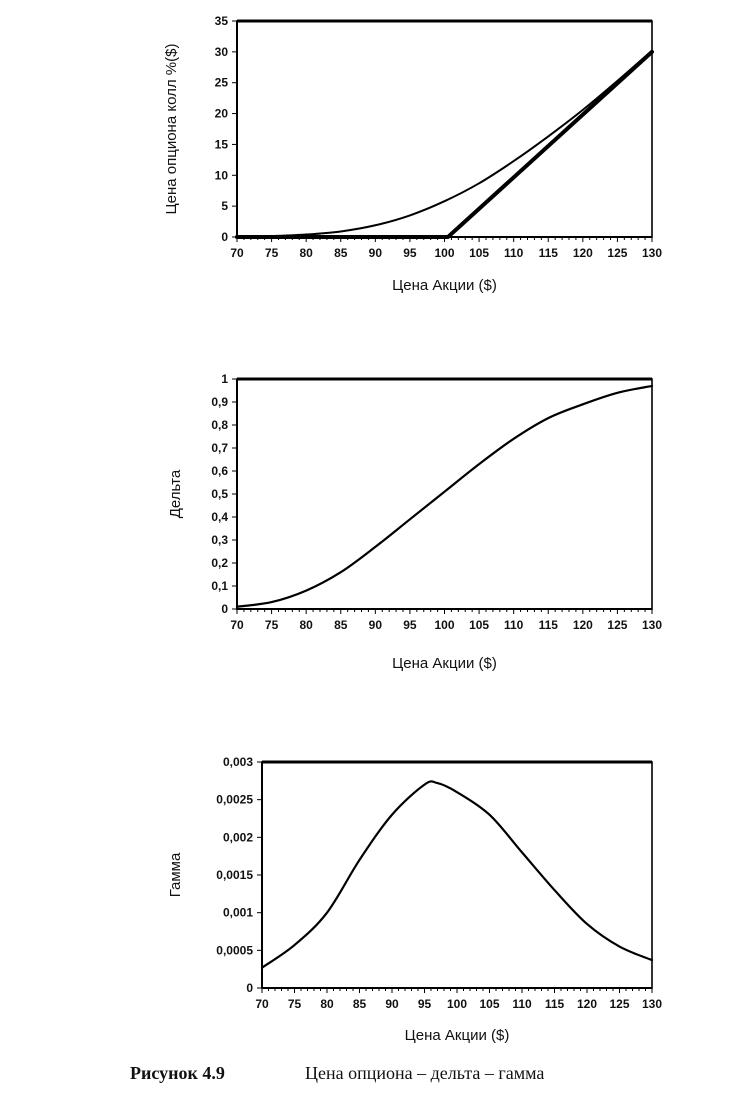 The image size is (741, 1108). What do you see at coordinates (219, 586) in the screenshot?
I see `y-tick-label: 0,1` at bounding box center [219, 586].